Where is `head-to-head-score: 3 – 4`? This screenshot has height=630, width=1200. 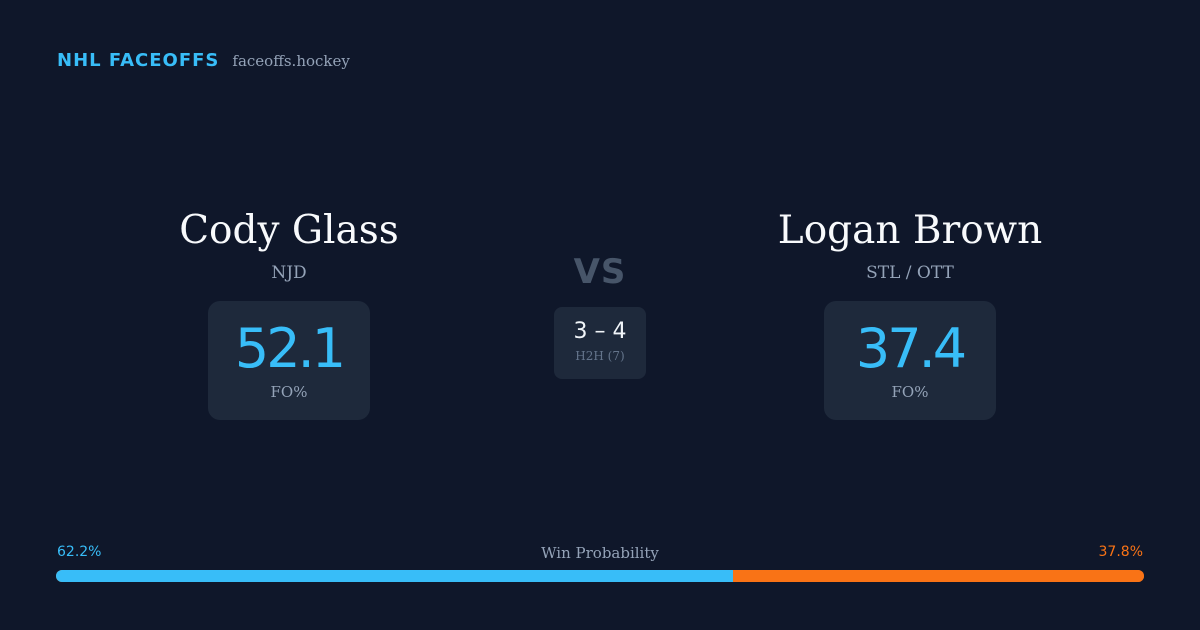 head-to-head-score: 3 – 4 is located at coordinates (600, 331).